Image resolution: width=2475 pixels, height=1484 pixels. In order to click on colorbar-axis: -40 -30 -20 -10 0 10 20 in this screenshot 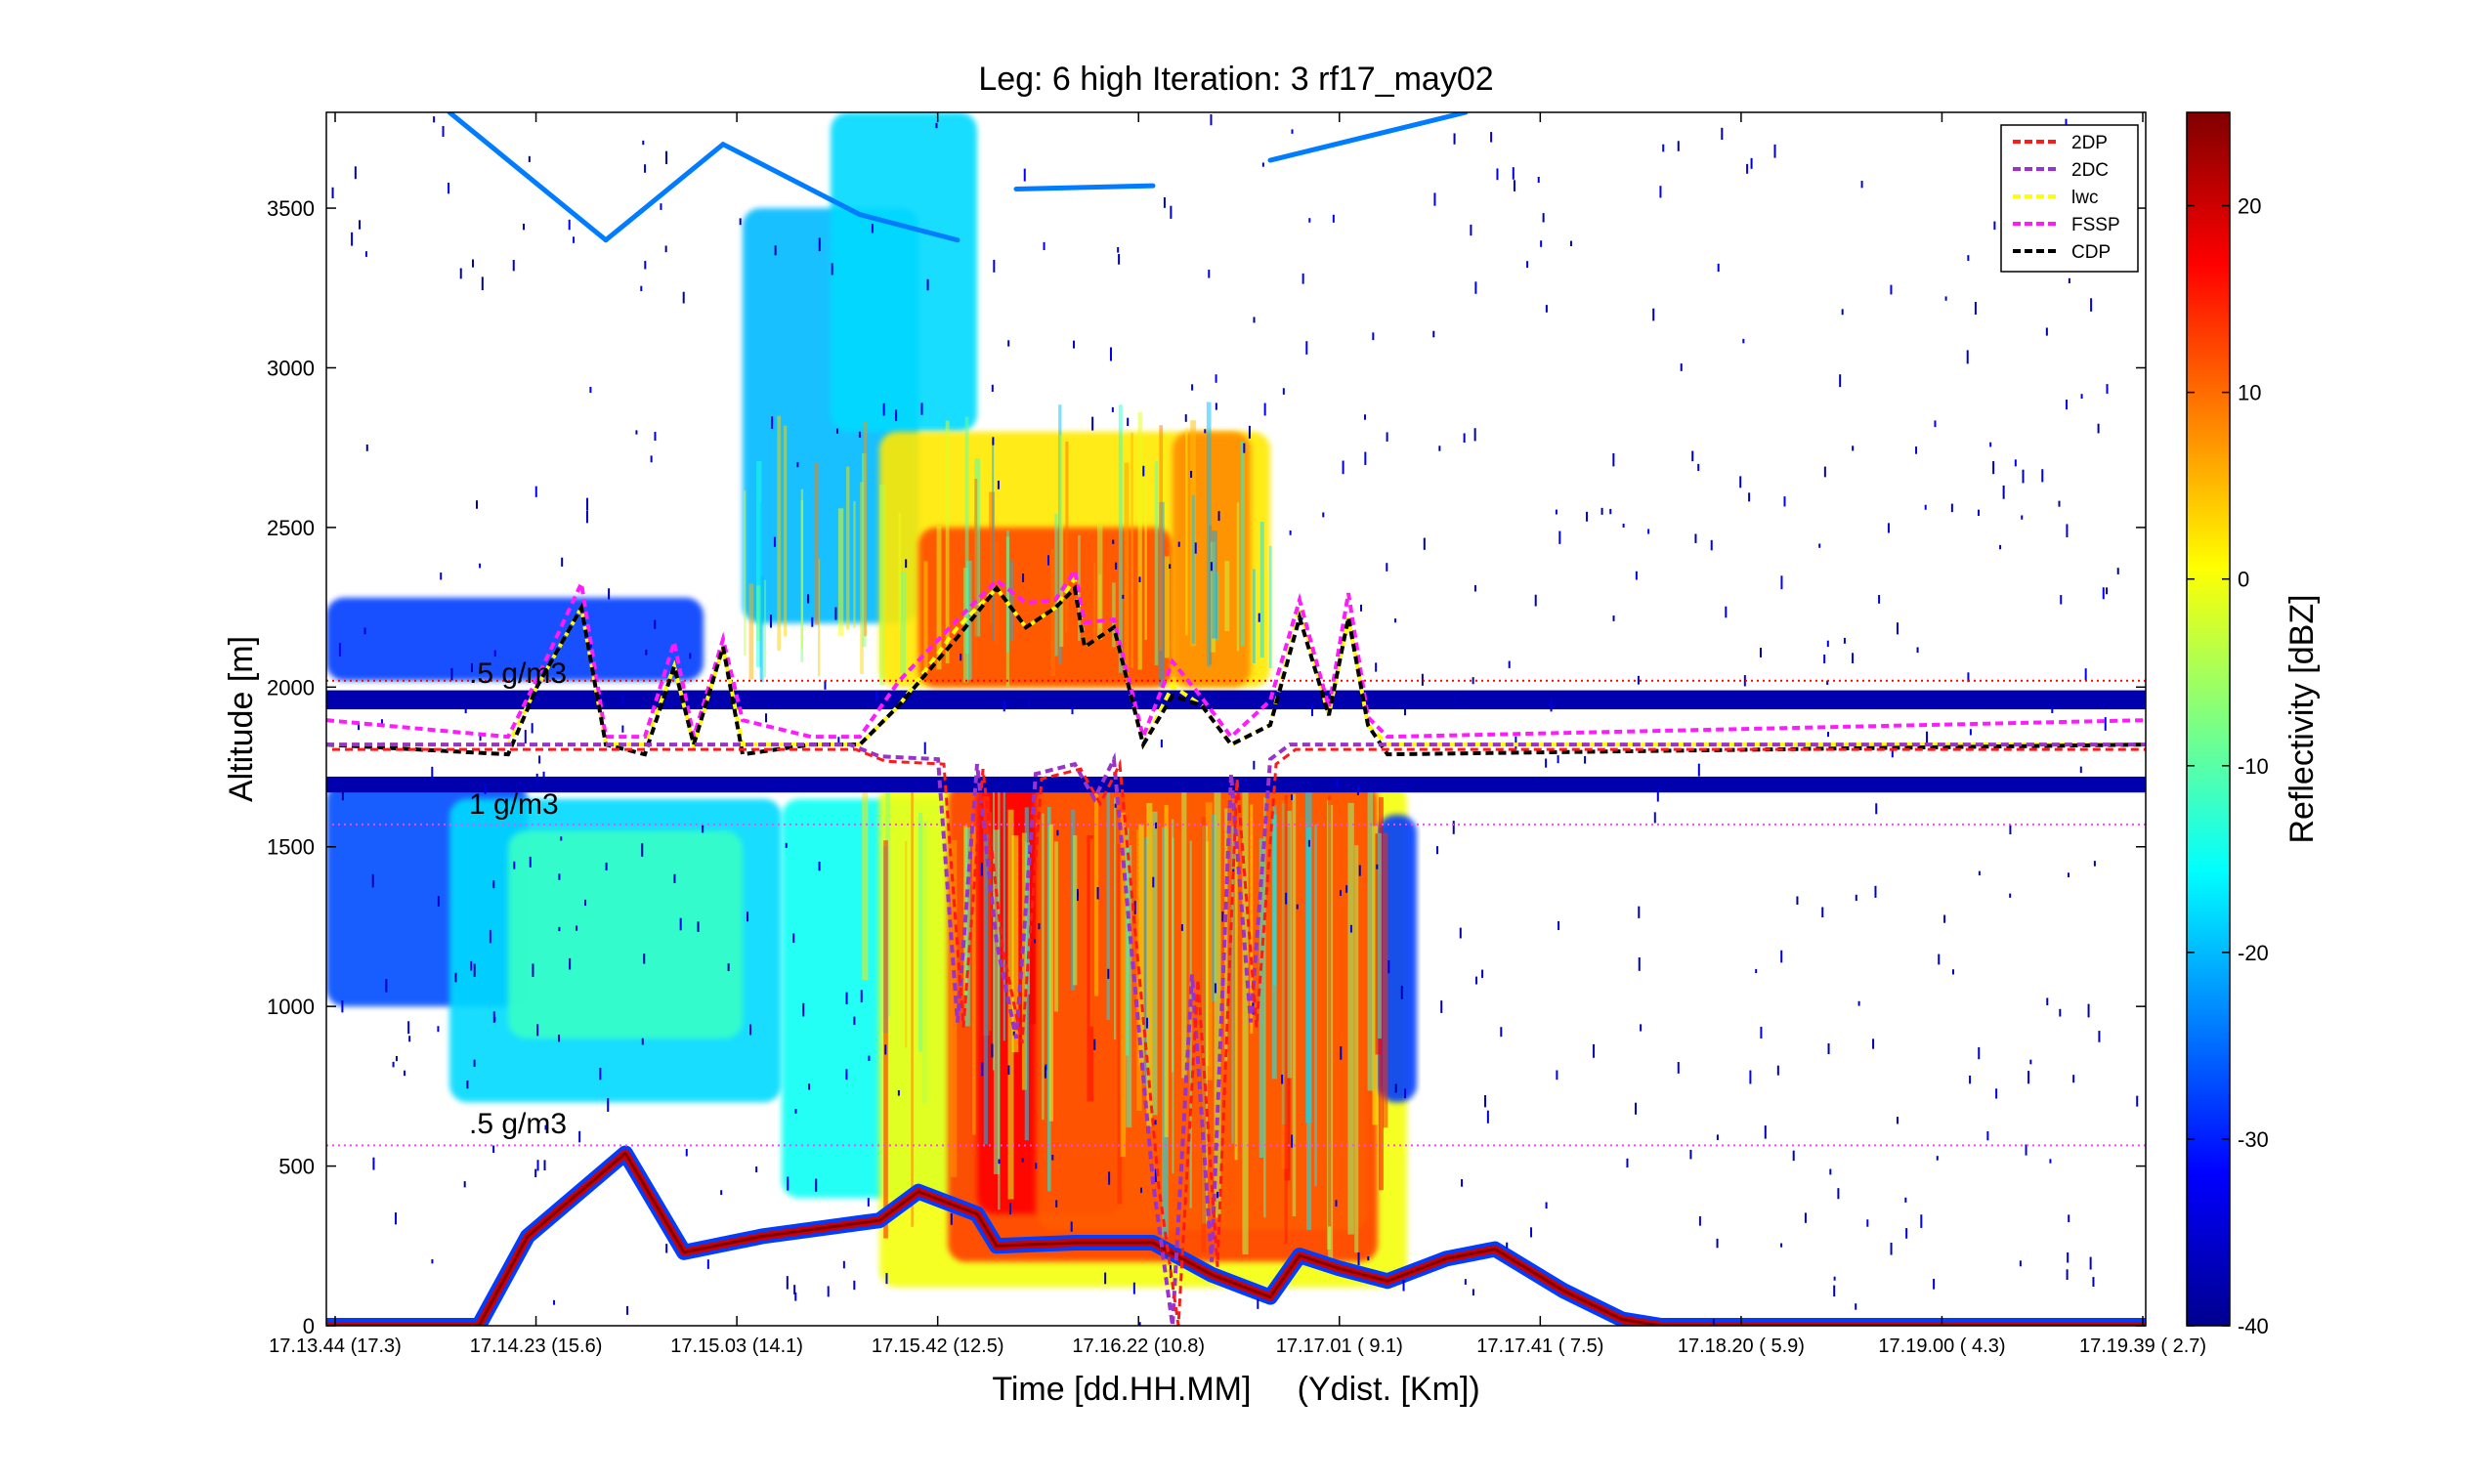, I will do `click(2228, 766)`.